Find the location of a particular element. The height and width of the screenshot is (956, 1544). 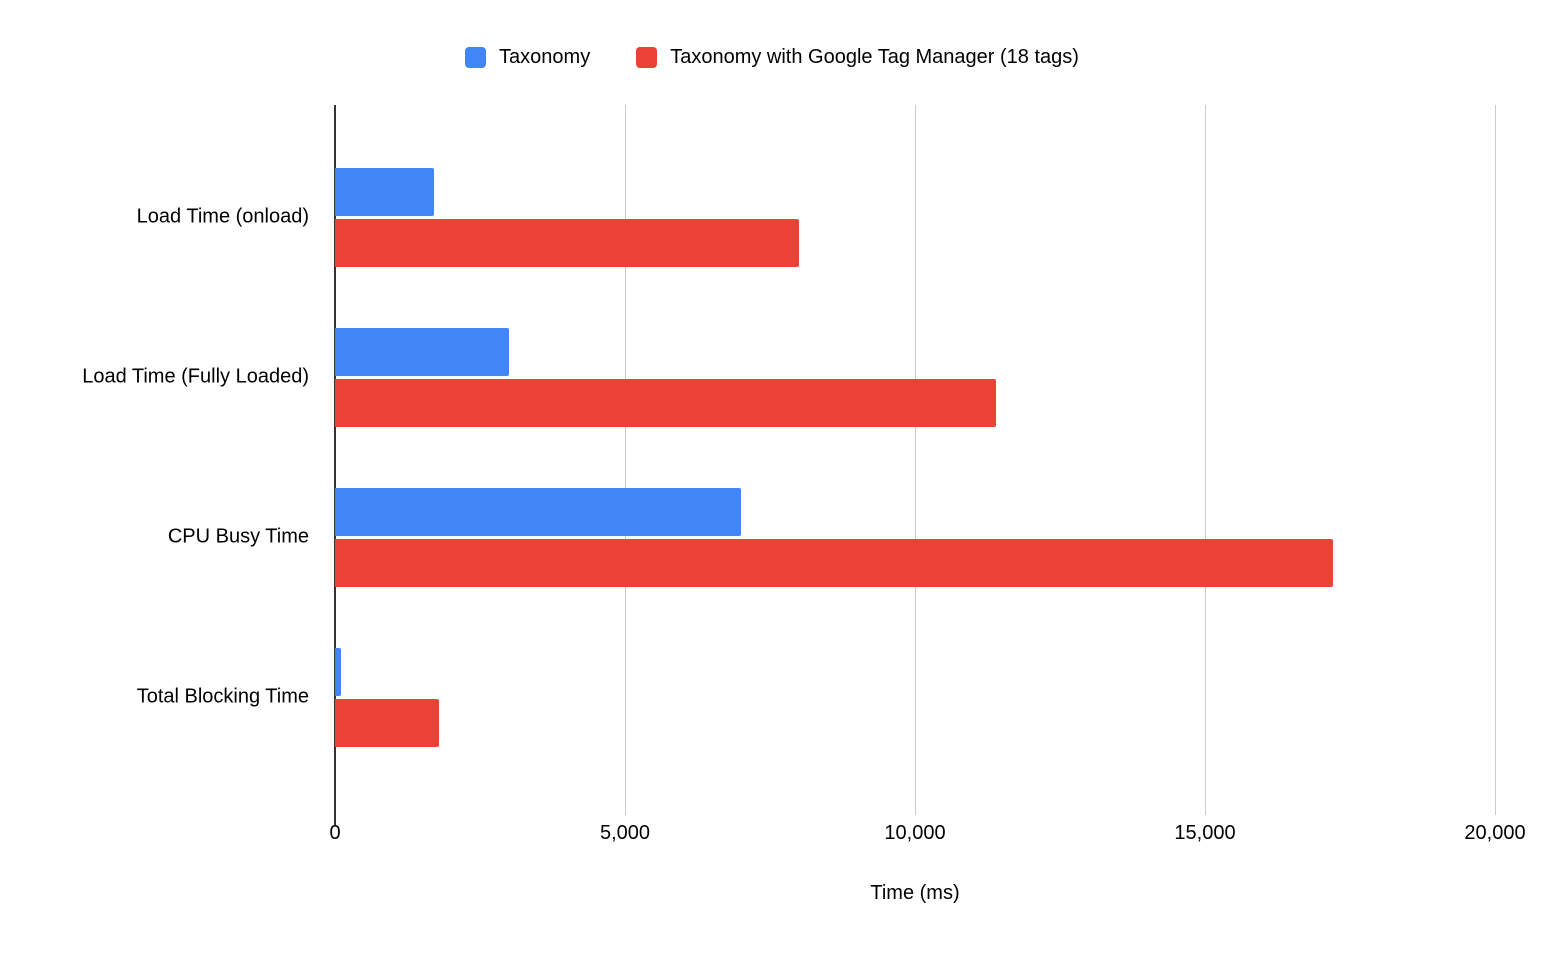

category-label: Load Time (onload) is located at coordinates (222, 216).